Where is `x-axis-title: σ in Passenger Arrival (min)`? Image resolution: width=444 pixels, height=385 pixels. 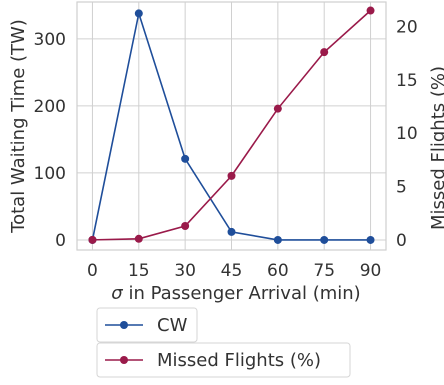
x-axis-title: σ in Passenger Arrival (min) is located at coordinates (235, 293).